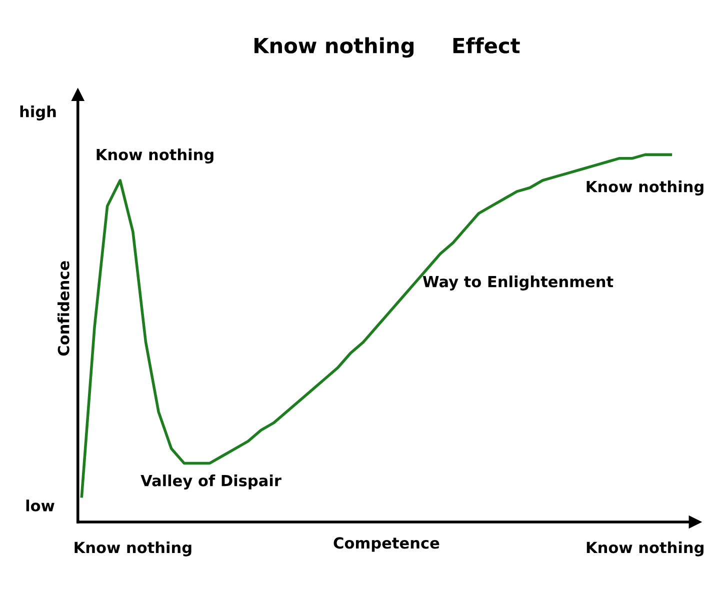  Describe the element at coordinates (518, 283) in the screenshot. I see `annotation: Way to Enlightenment` at that location.